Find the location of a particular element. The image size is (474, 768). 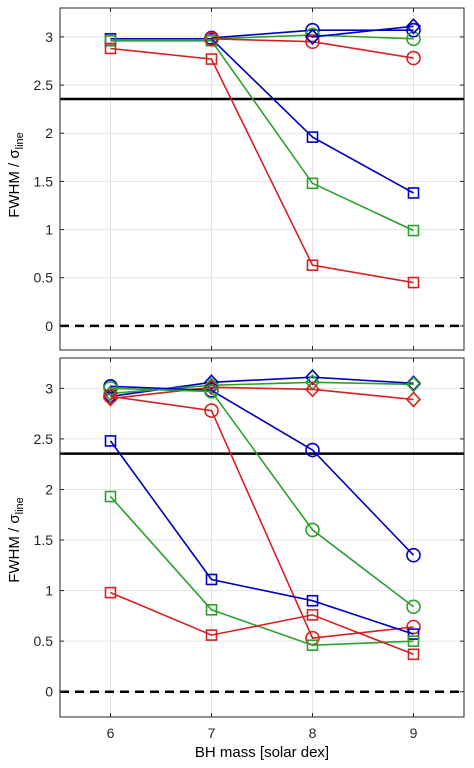

x-tick-label: 7 is located at coordinates (212, 733).